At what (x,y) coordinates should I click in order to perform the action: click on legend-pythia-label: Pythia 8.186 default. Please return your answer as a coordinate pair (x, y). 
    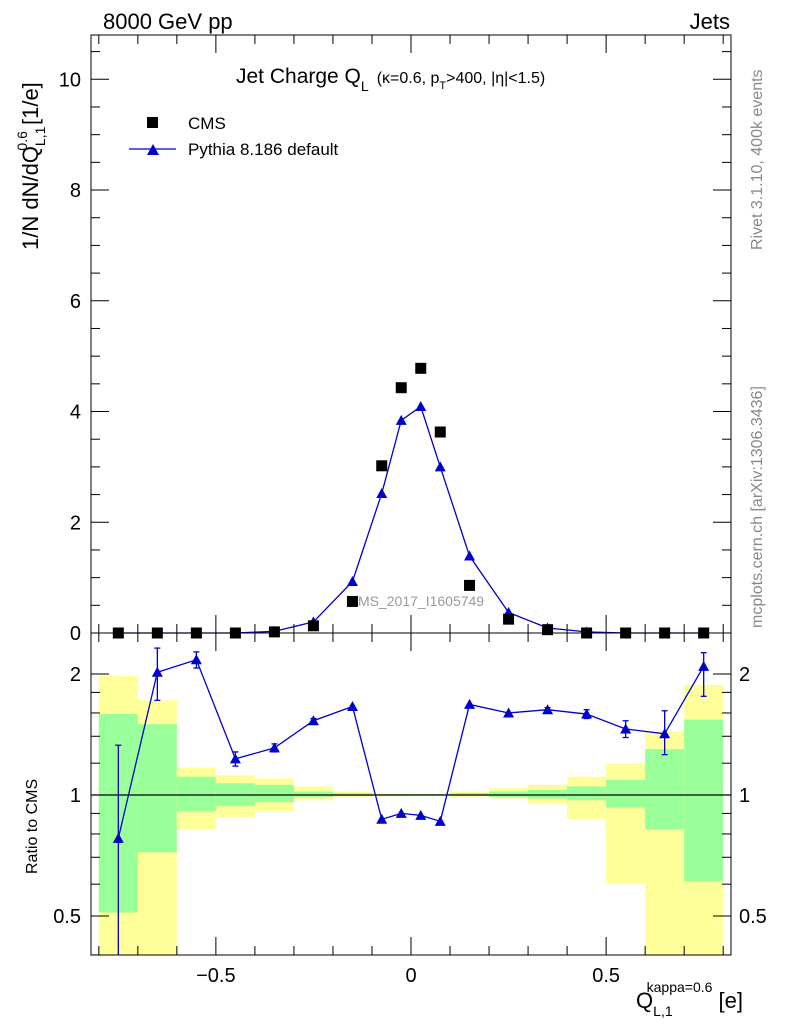
    Looking at the image, I should click on (263, 149).